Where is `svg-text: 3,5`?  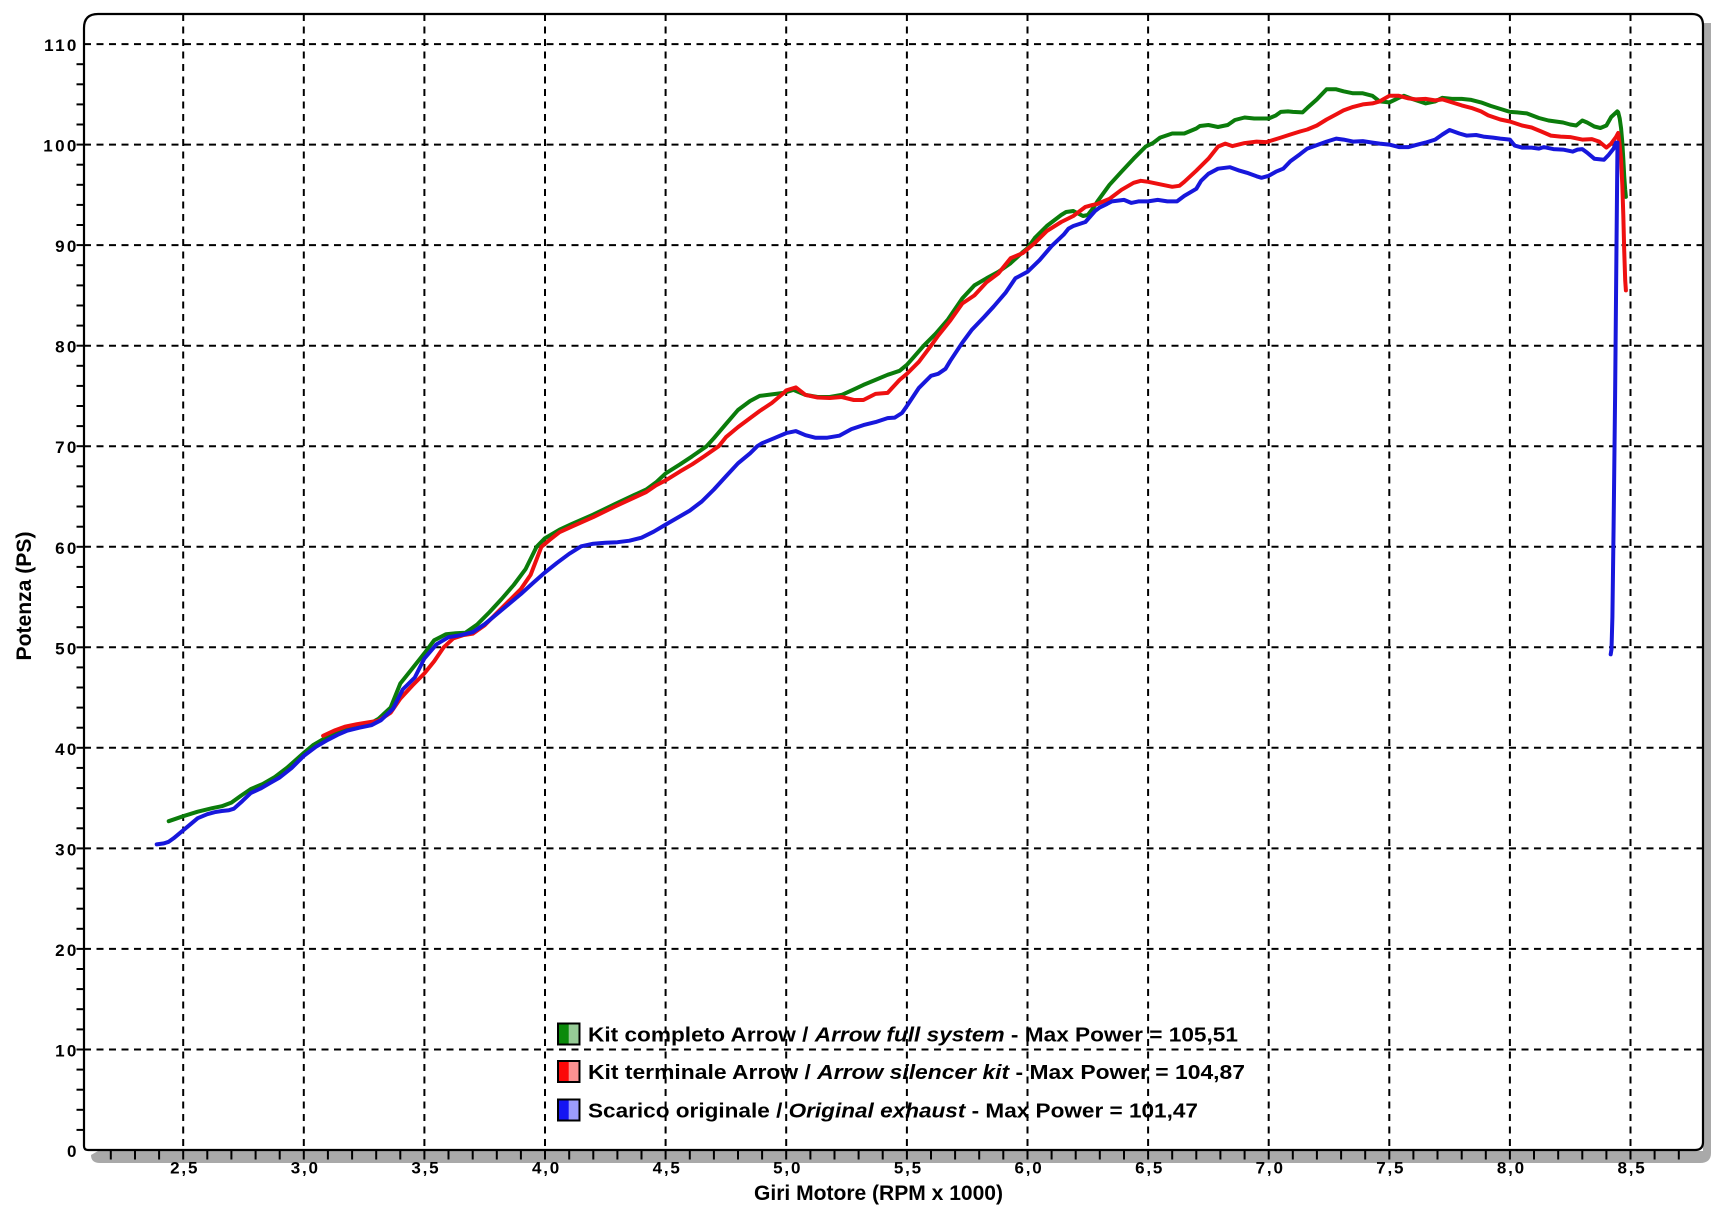
svg-text: 3,5 is located at coordinates (425, 1168).